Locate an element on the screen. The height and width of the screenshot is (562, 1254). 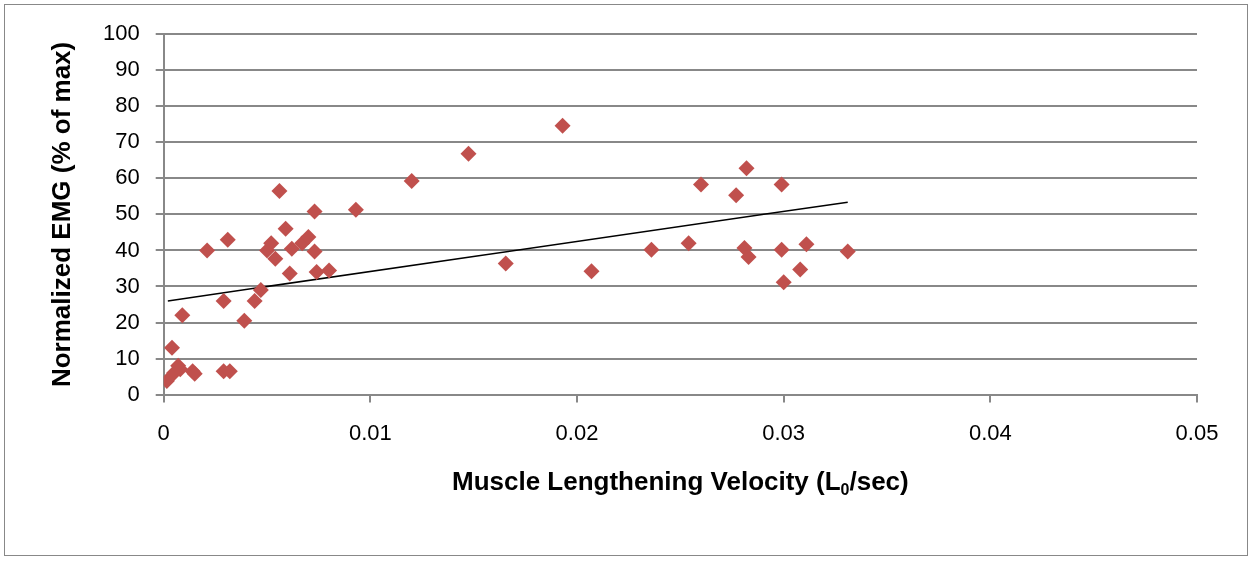
x-tick-label: 0.03 is located at coordinates (784, 432).